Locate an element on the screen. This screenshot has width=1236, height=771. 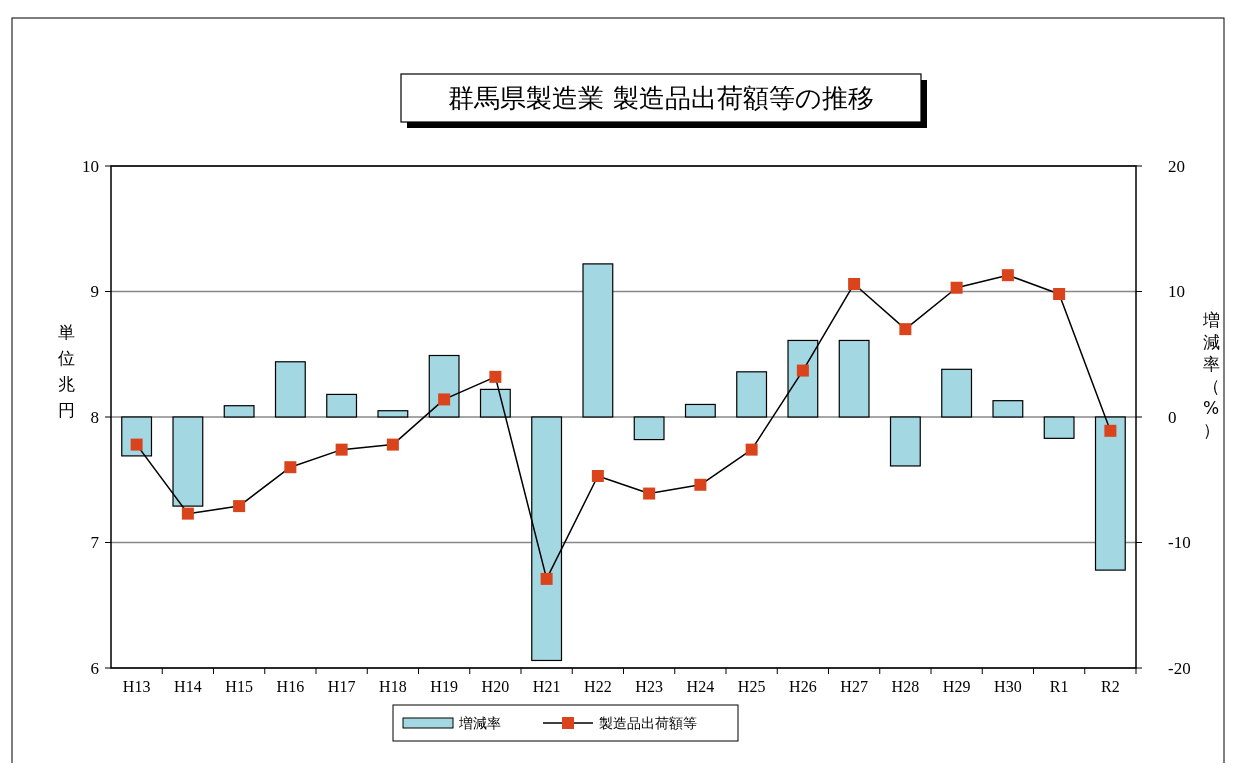
legend-label: 製造品出荷額等 is located at coordinates (648, 722).